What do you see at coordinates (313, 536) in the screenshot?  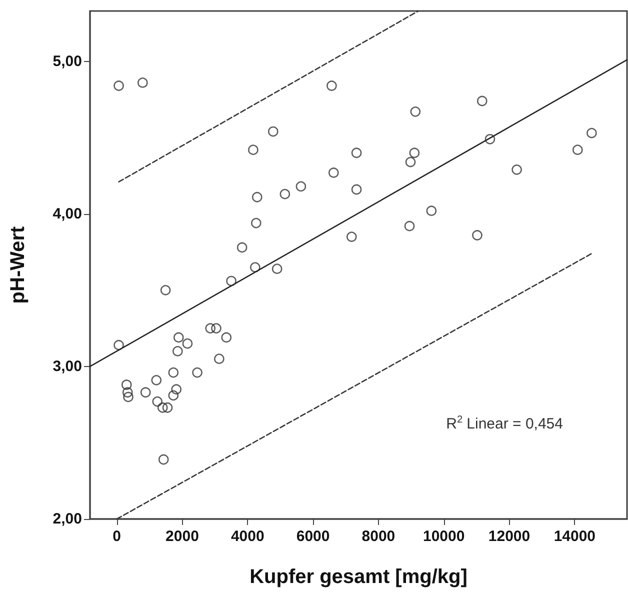 I see `x-tick-label: 6000` at bounding box center [313, 536].